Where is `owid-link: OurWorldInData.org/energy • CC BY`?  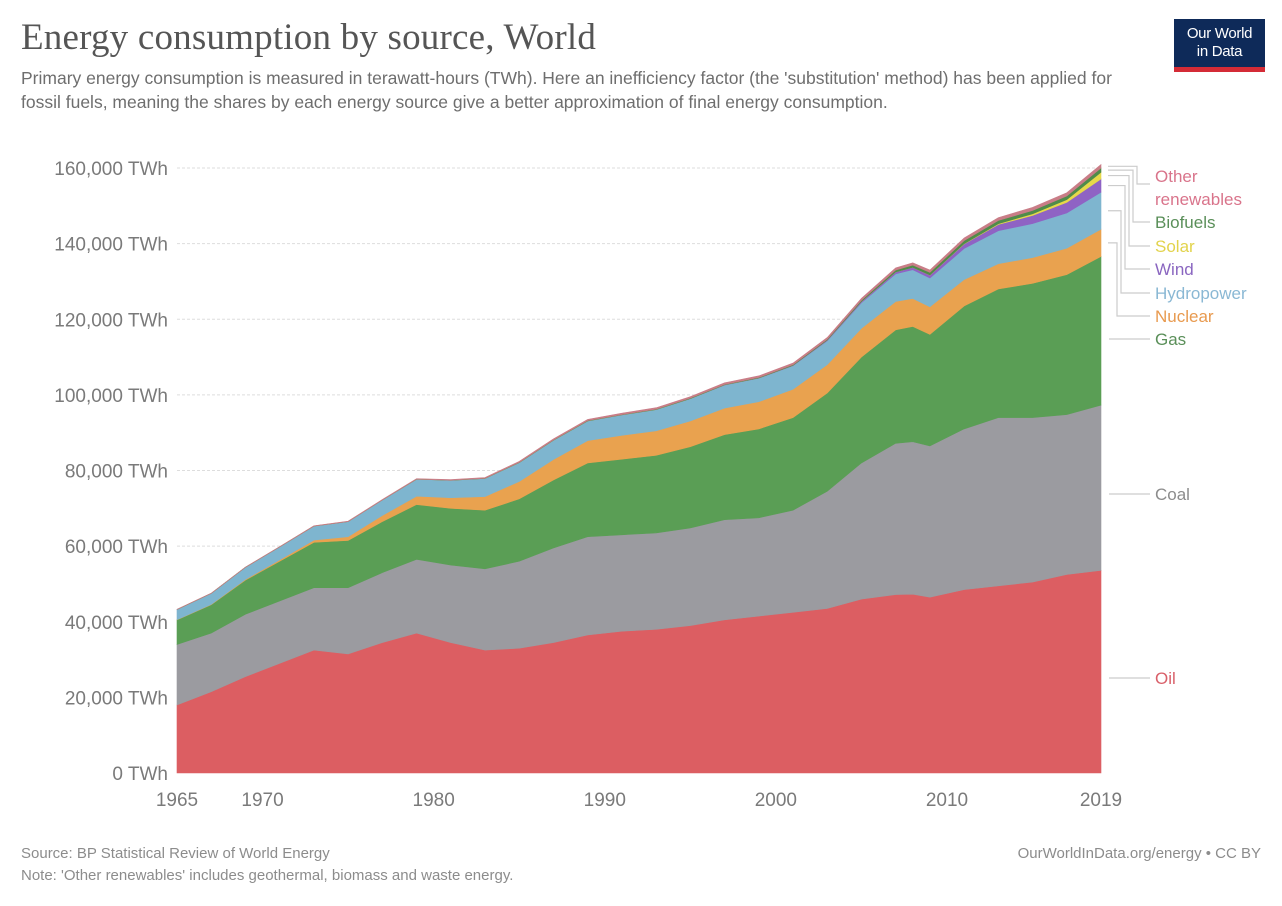 owid-link: OurWorldInData.org/energy • CC BY is located at coordinates (1139, 853).